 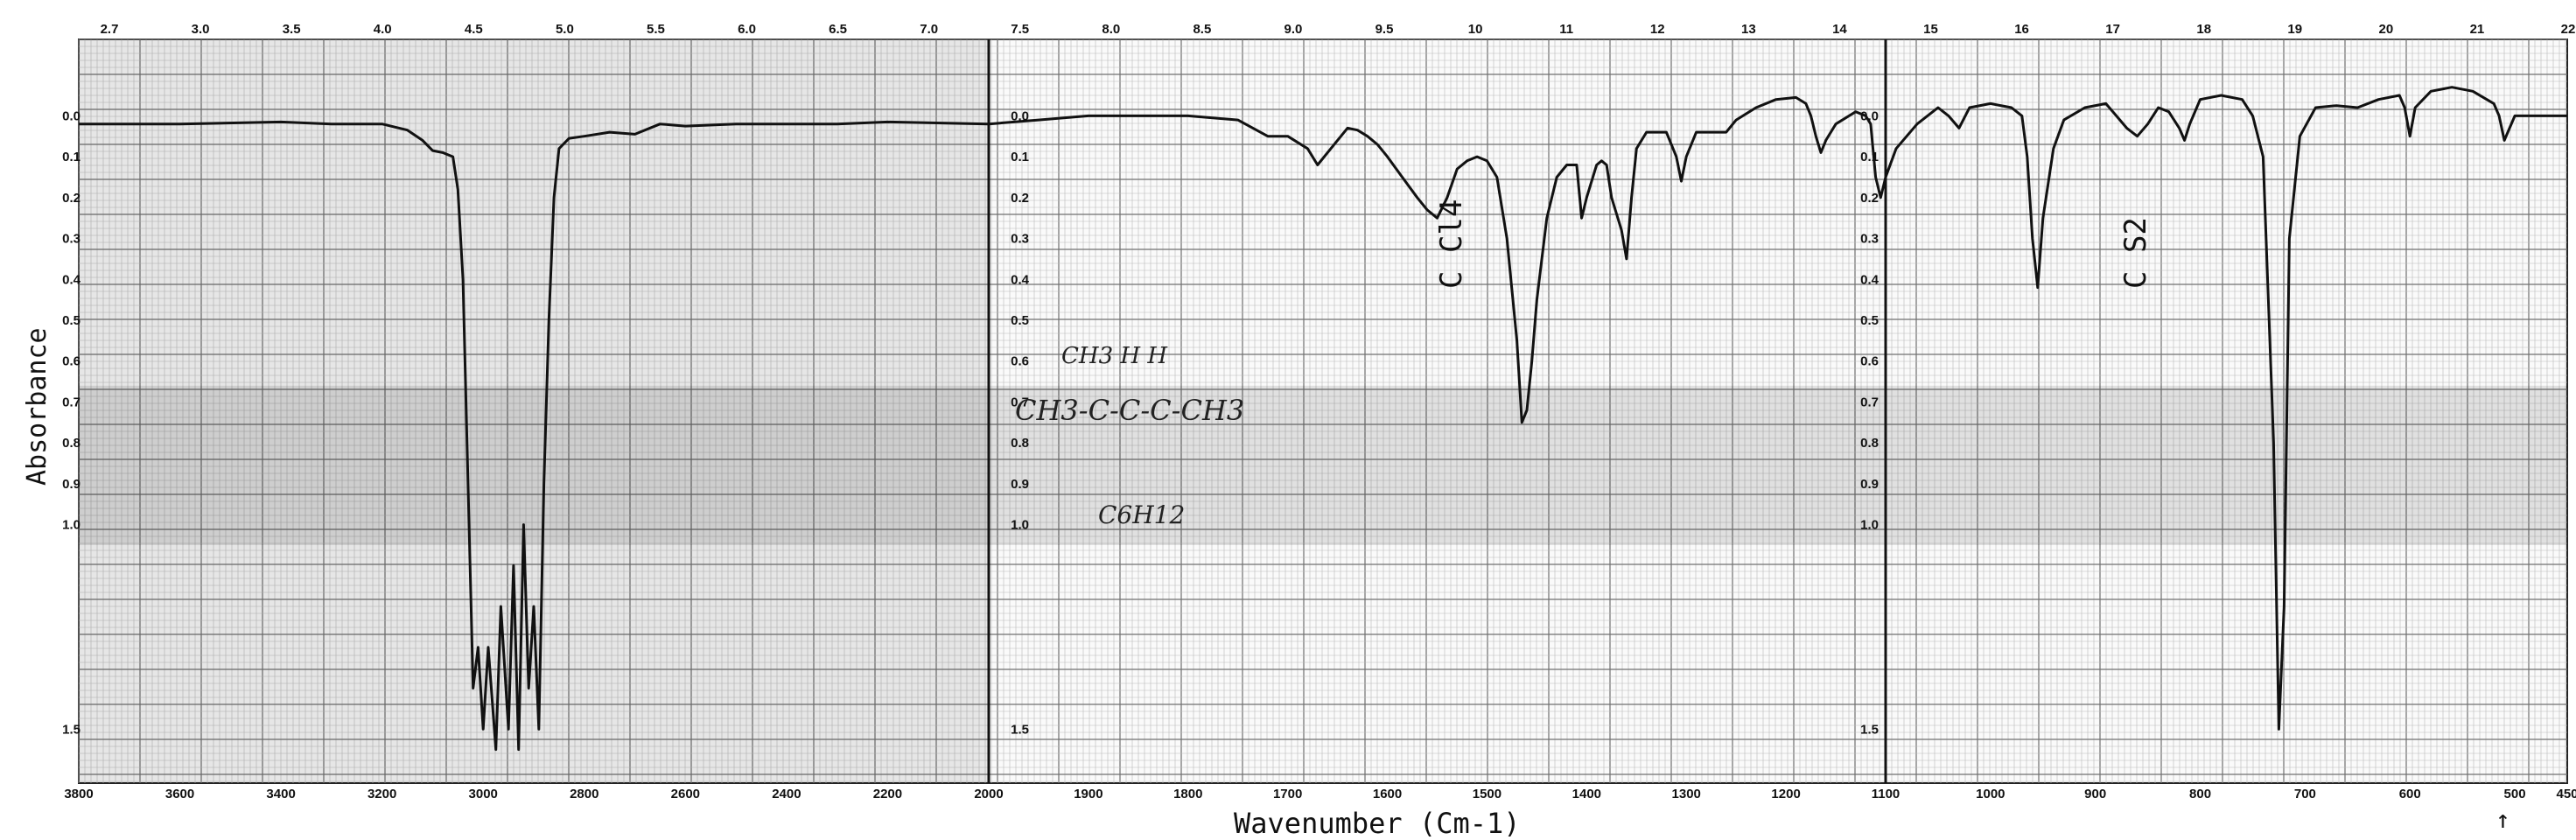 What do you see at coordinates (2095, 794) in the screenshot?
I see `x-tick-label: 900` at bounding box center [2095, 794].